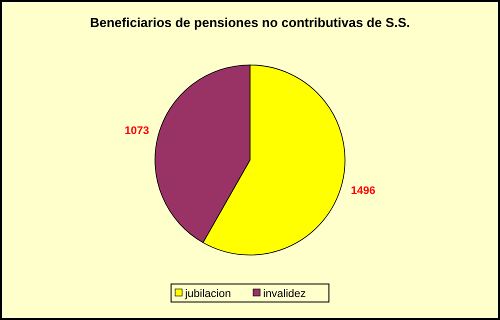  What do you see at coordinates (250, 22) in the screenshot?
I see `chart-title: Beneficiarios de pensiones no contributivas de S.S.` at bounding box center [250, 22].